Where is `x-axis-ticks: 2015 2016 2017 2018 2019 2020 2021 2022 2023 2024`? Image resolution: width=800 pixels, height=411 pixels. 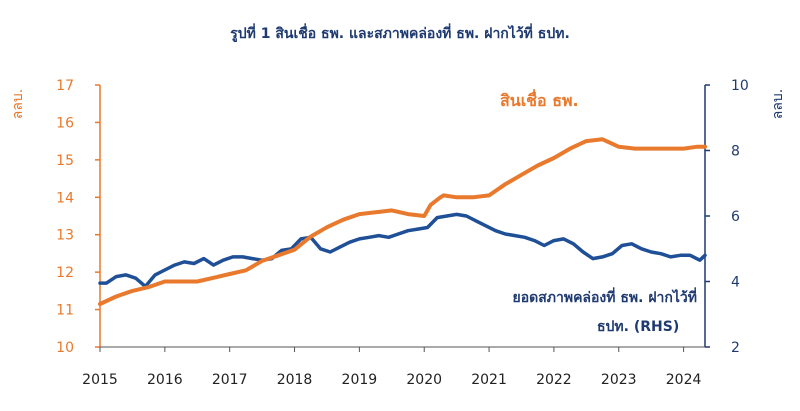 x-axis-ticks: 2015 2016 2017 2018 2019 2020 2021 2022 2023 2024 is located at coordinates (392, 367).